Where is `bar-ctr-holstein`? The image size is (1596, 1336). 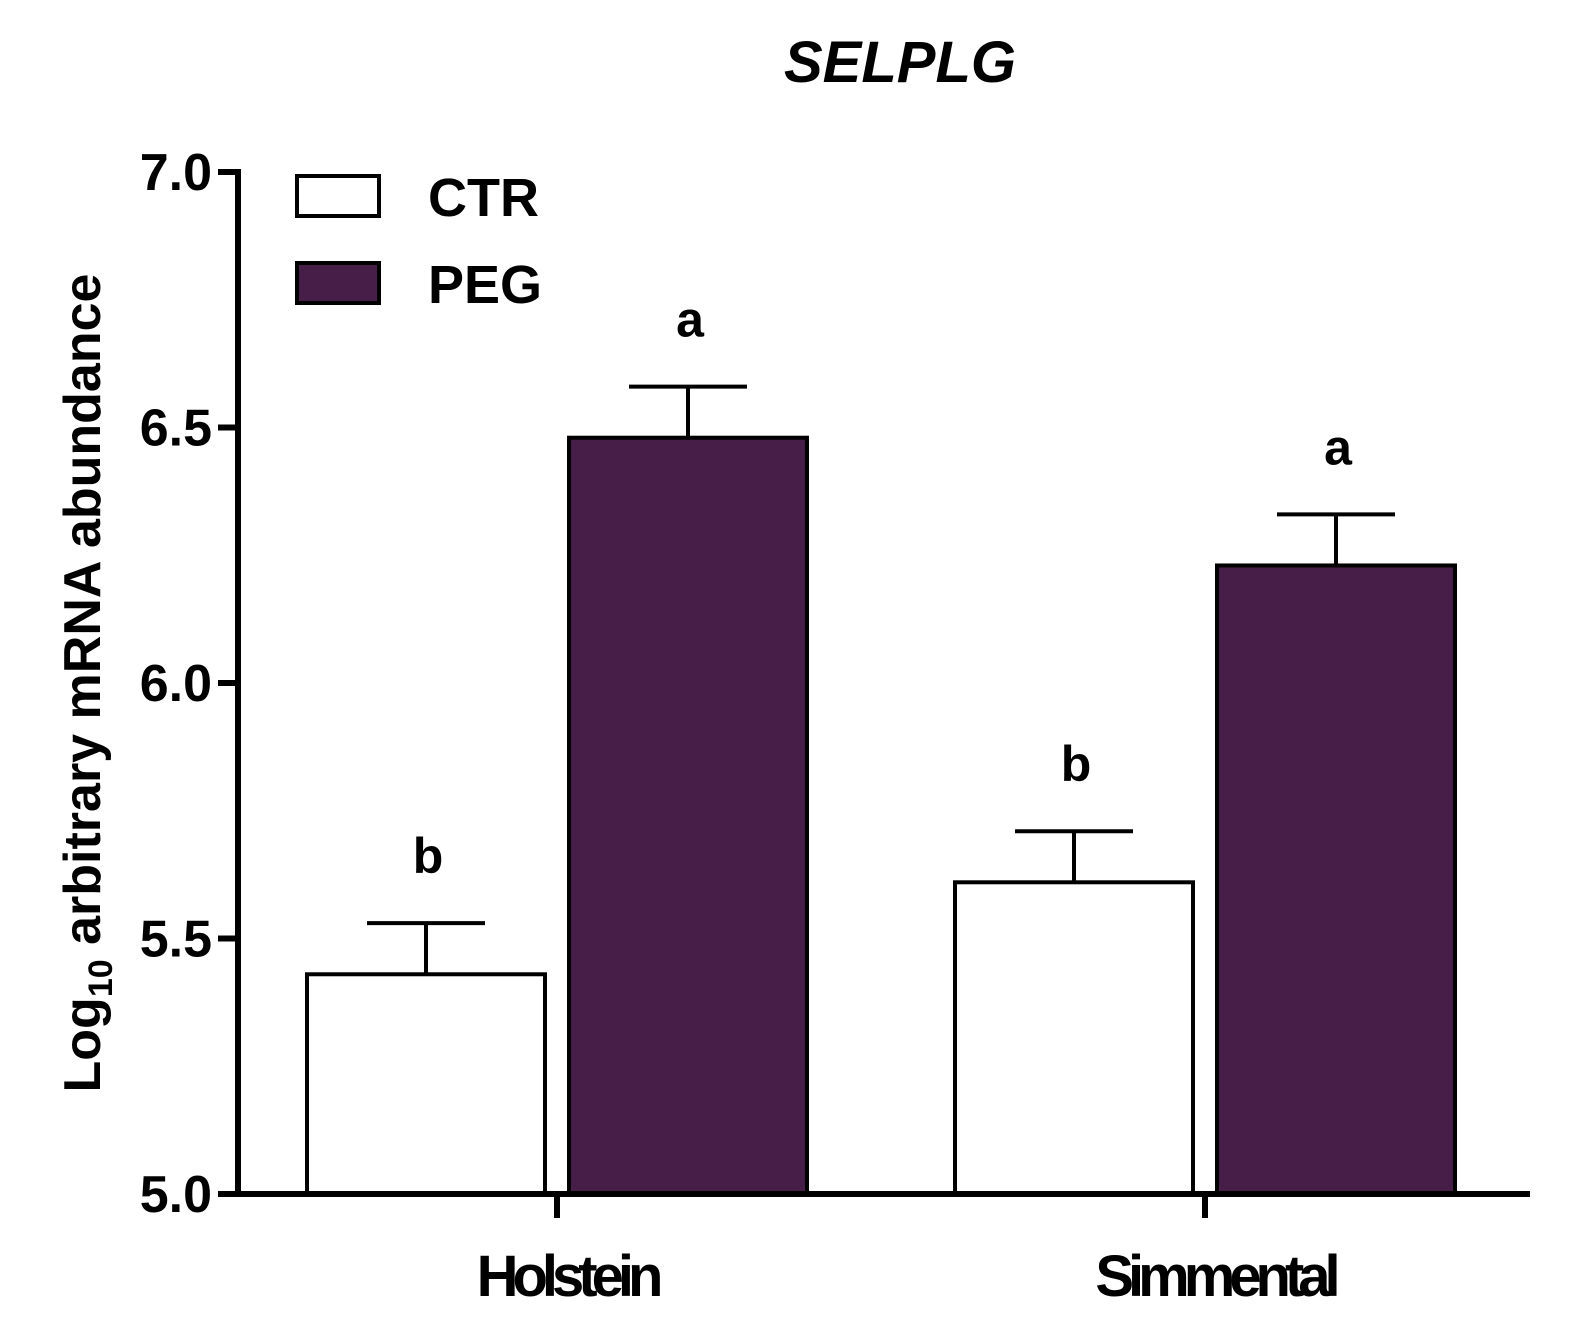
bar-ctr-holstein is located at coordinates (426, 1084).